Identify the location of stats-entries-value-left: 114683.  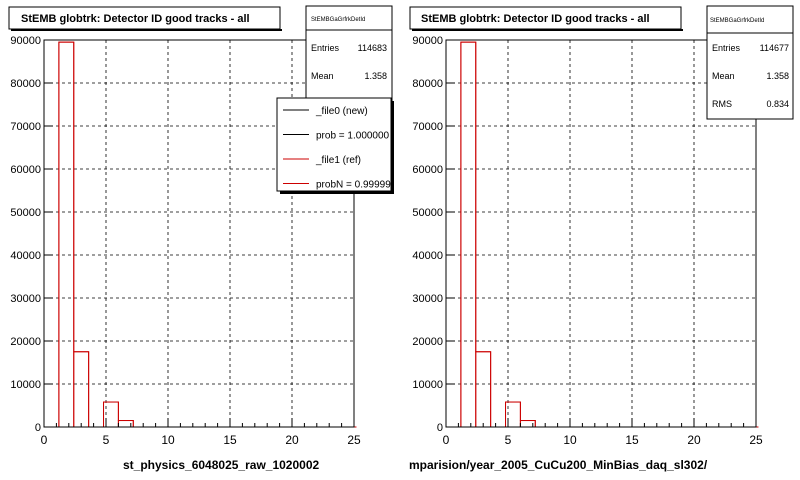
(372, 48).